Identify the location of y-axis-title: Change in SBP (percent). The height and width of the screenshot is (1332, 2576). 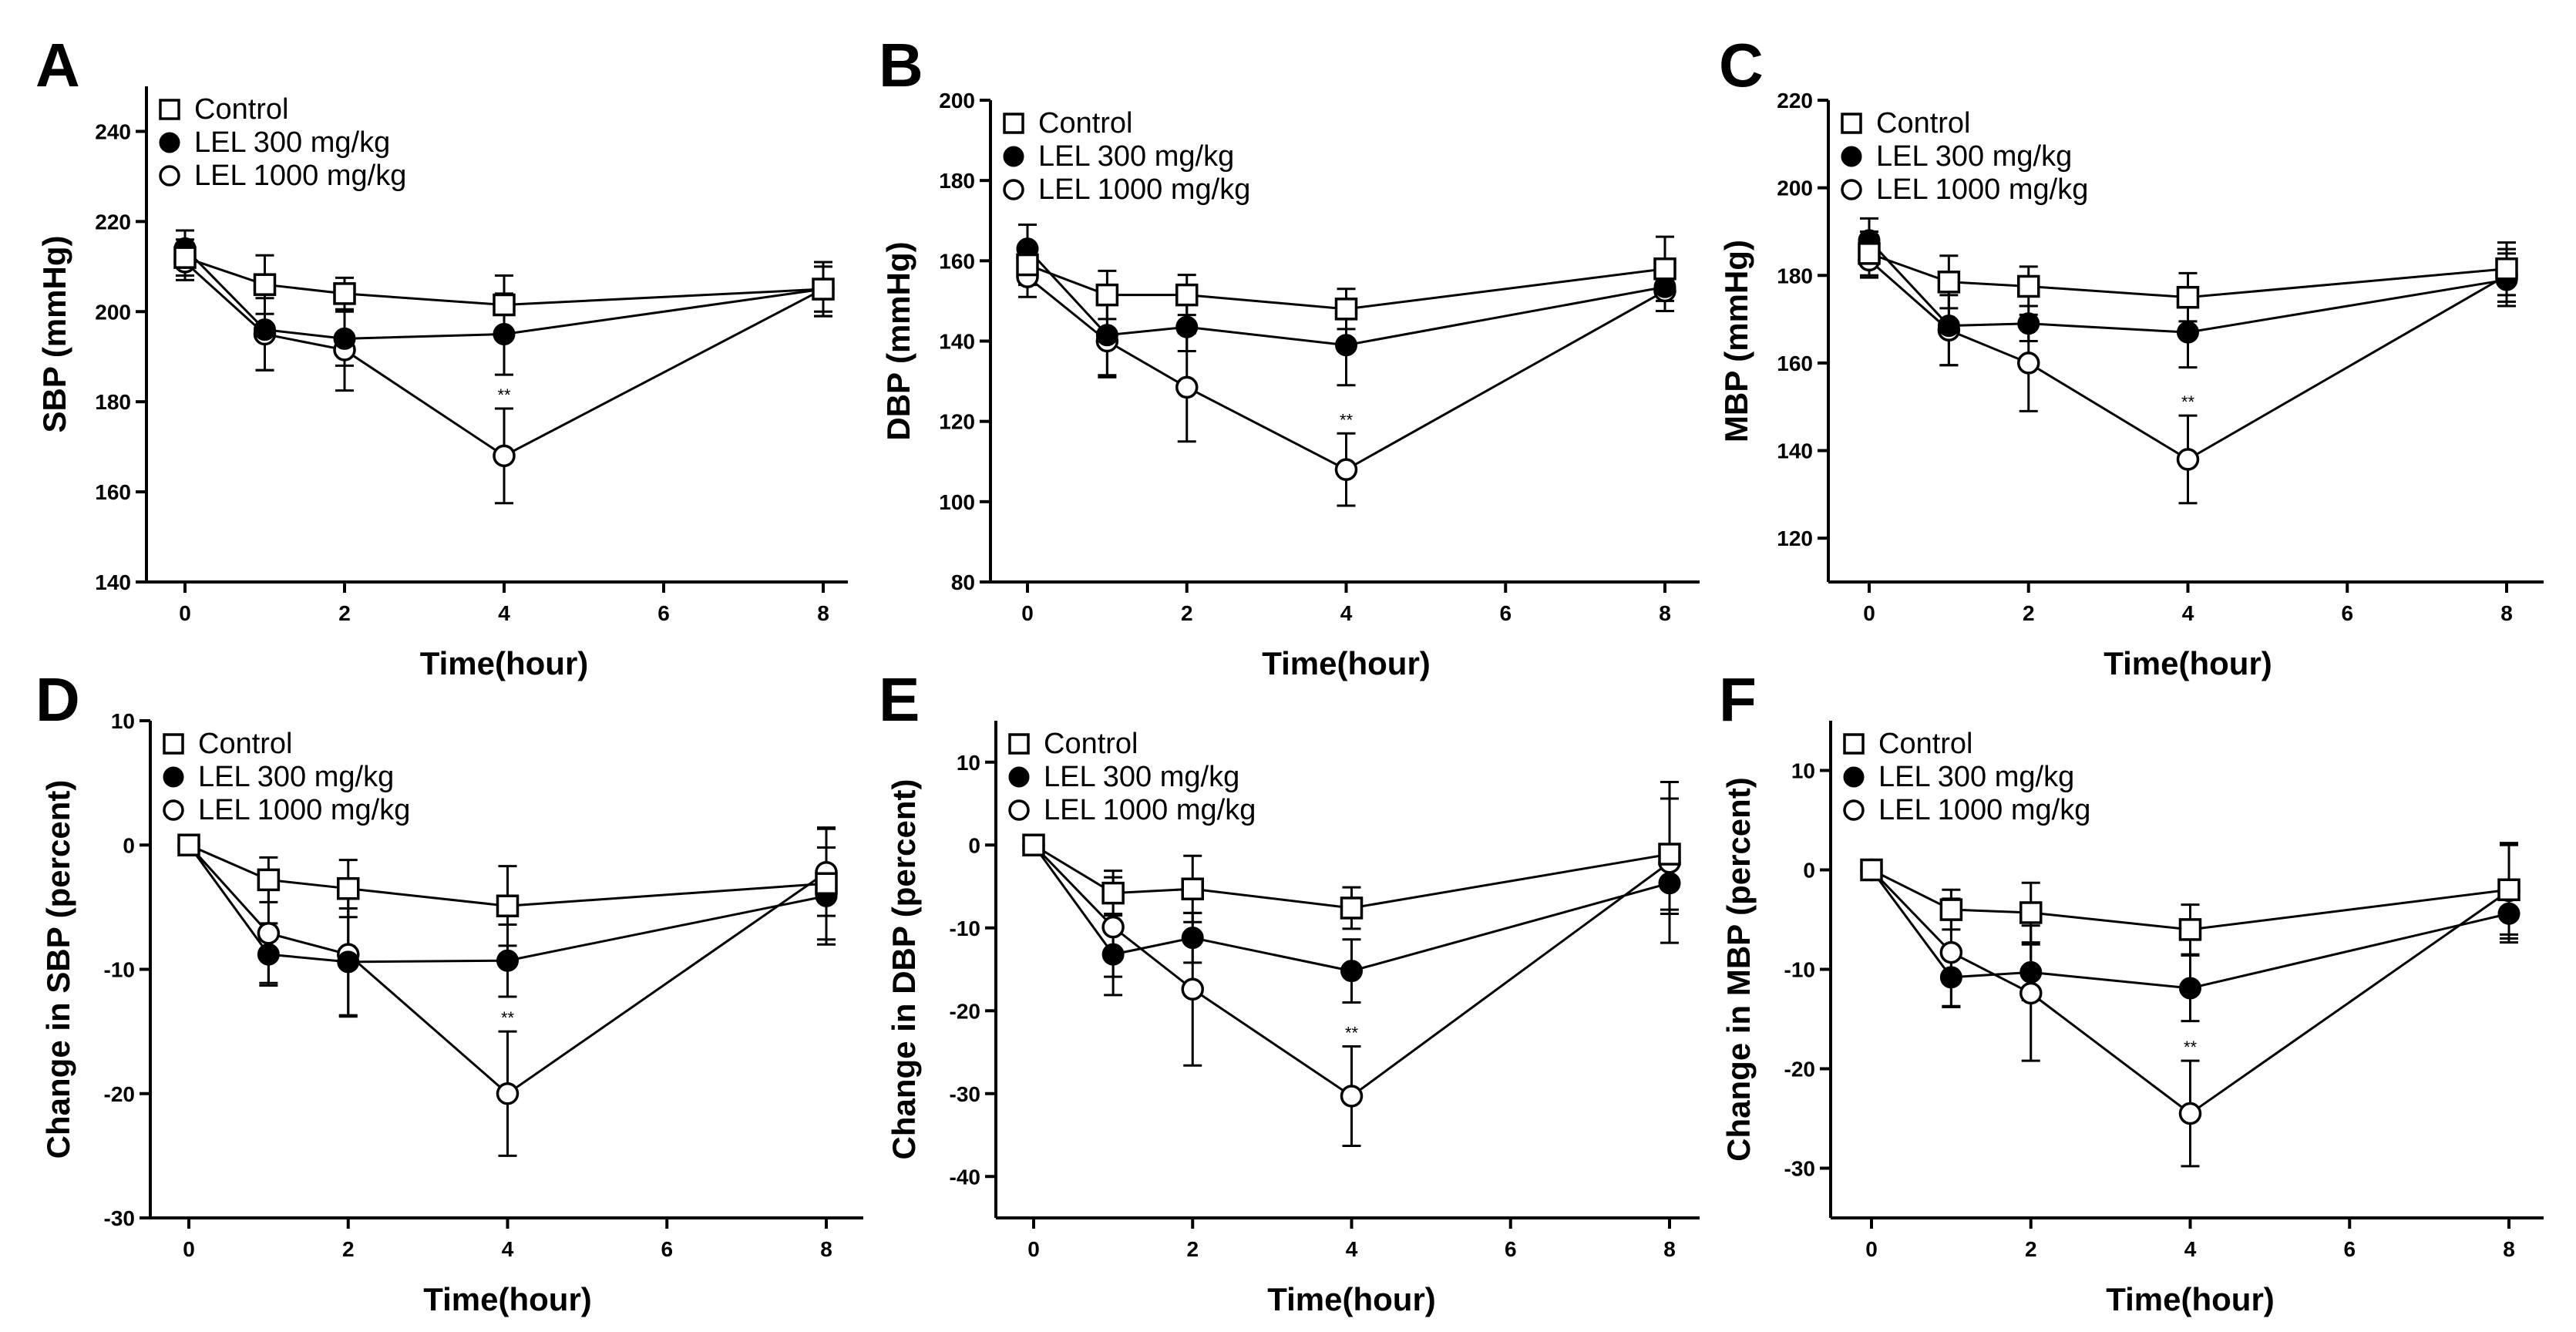
(58, 970).